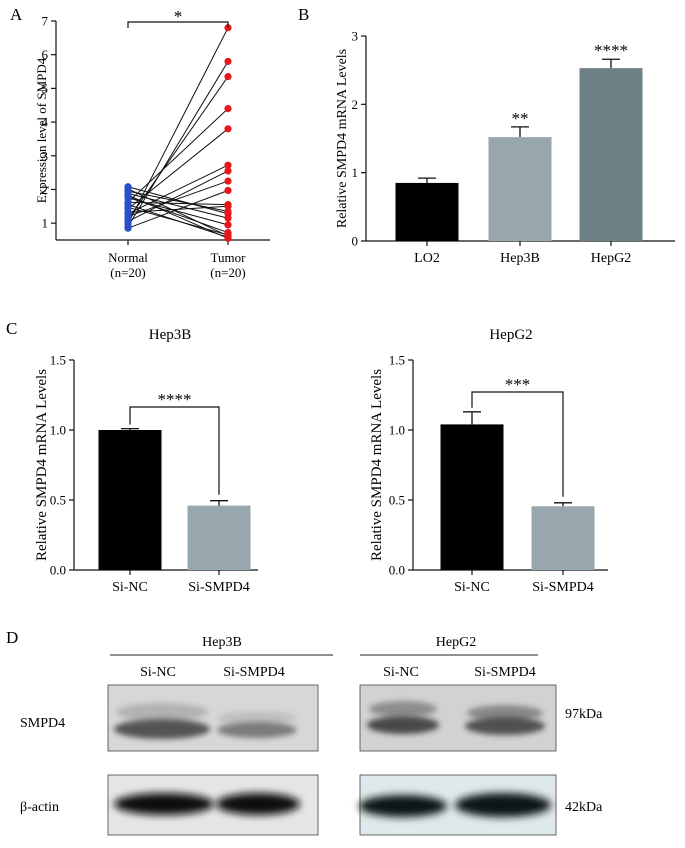  I want to click on blot-group-label-hepg2: HepG2, so click(456, 642).